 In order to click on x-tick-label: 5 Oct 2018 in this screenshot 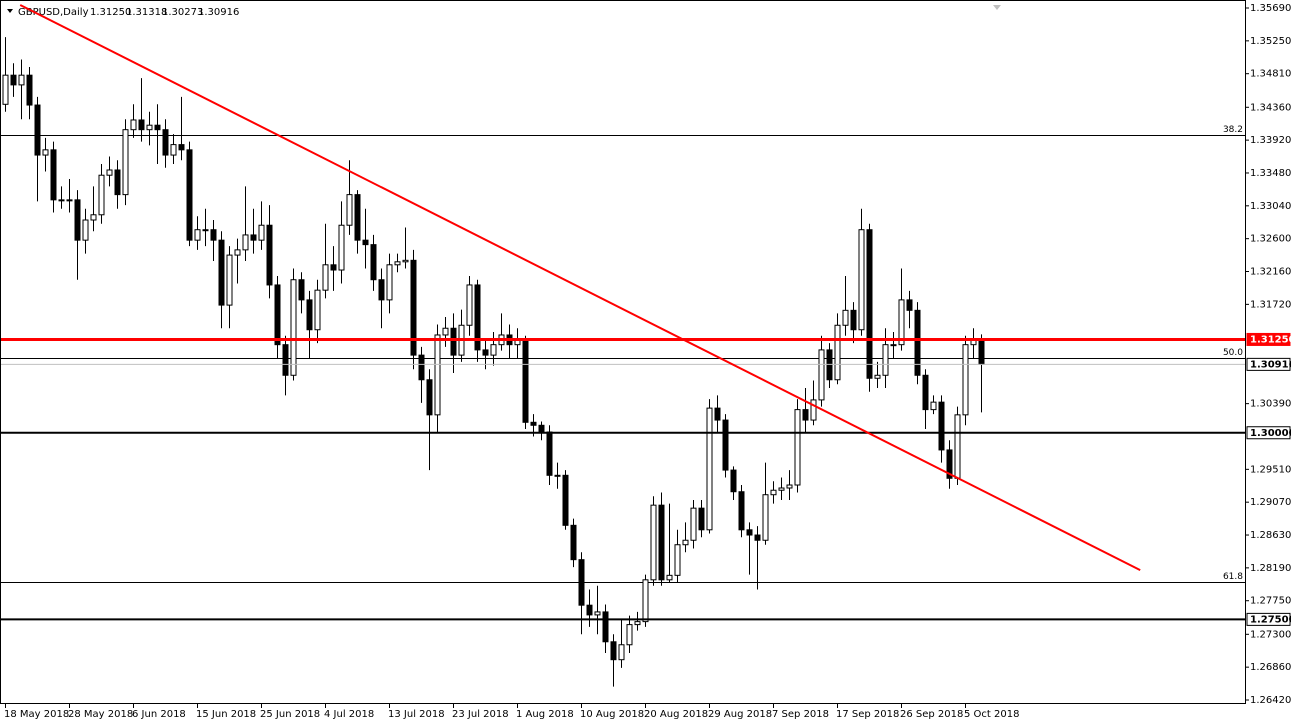, I will do `click(991, 714)`.